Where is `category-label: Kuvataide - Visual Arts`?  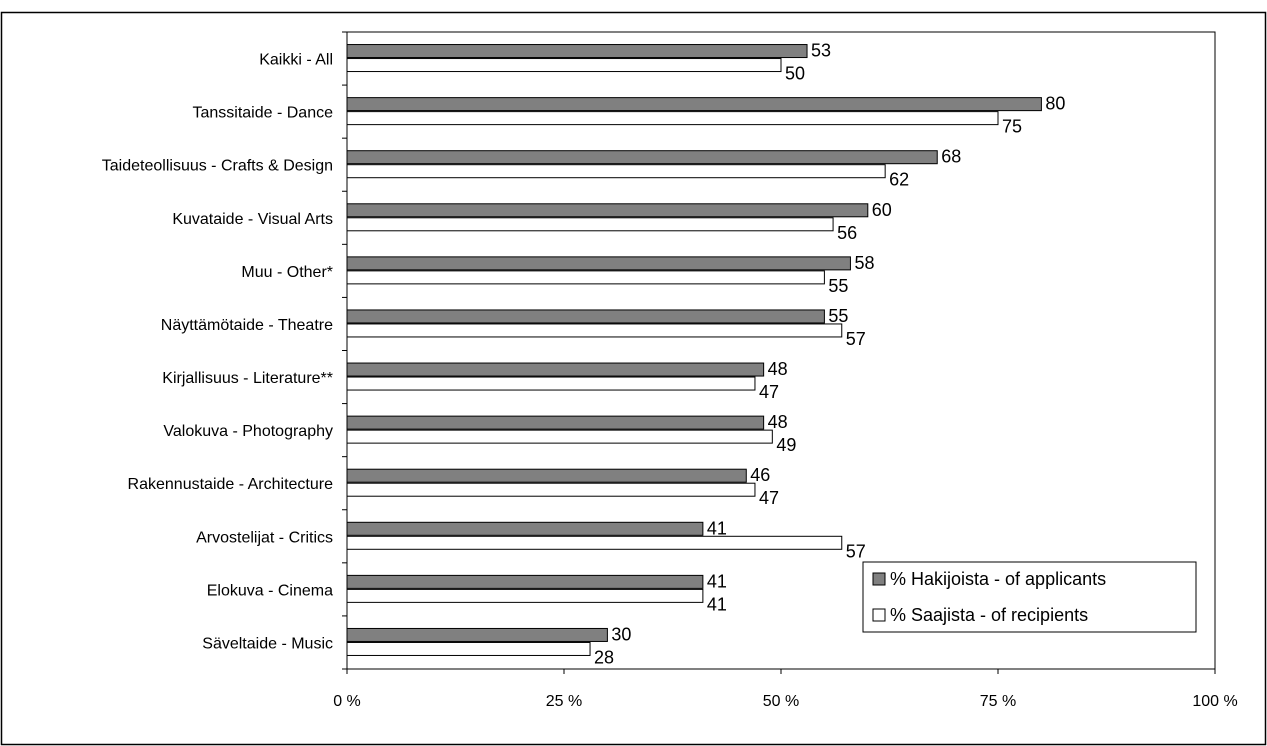
category-label: Kuvataide - Visual Arts is located at coordinates (252, 219).